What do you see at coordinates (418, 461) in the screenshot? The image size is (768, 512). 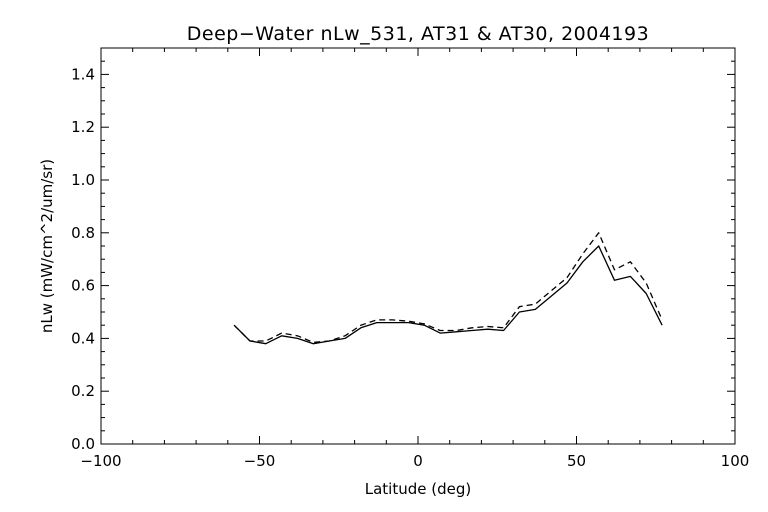 I see `x-tick-label: 0` at bounding box center [418, 461].